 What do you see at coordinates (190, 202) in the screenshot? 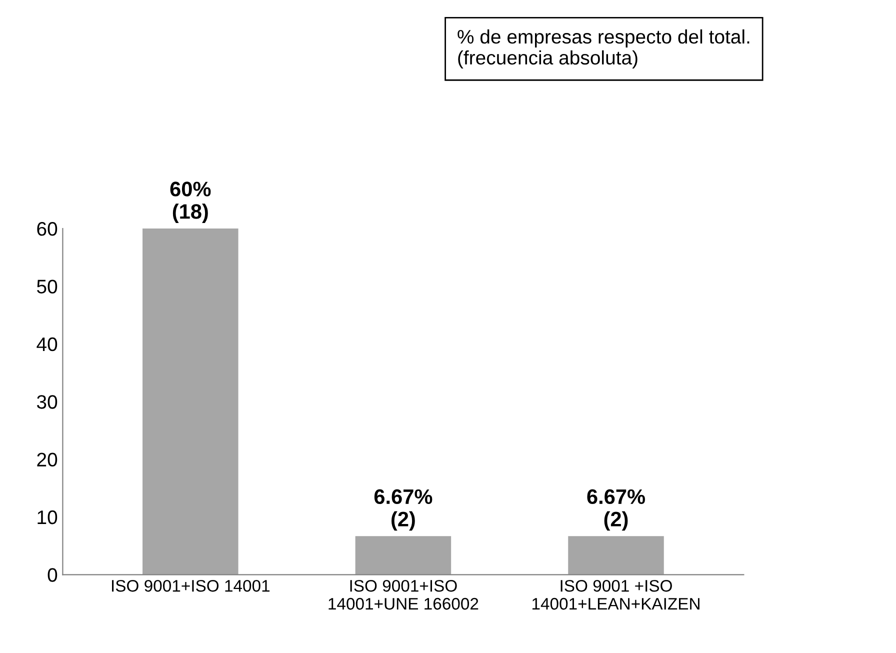
I see `data-label: 60% (18)` at bounding box center [190, 202].